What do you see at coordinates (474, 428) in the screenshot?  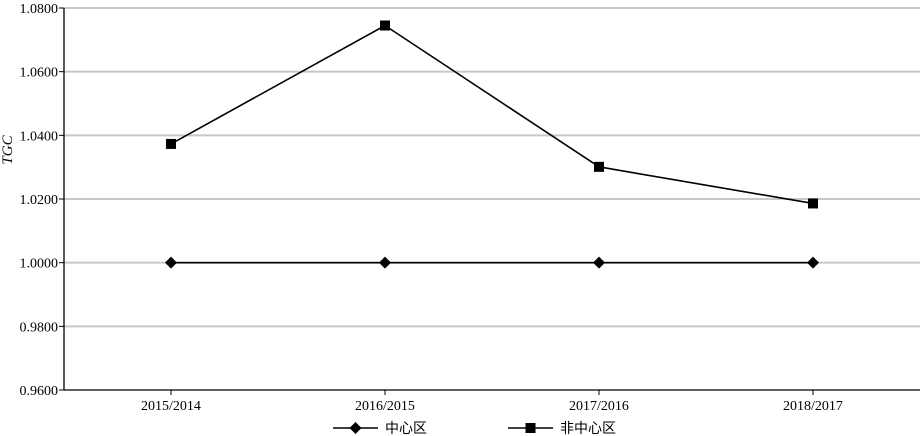 I see `legend: 中心区 非中心区` at bounding box center [474, 428].